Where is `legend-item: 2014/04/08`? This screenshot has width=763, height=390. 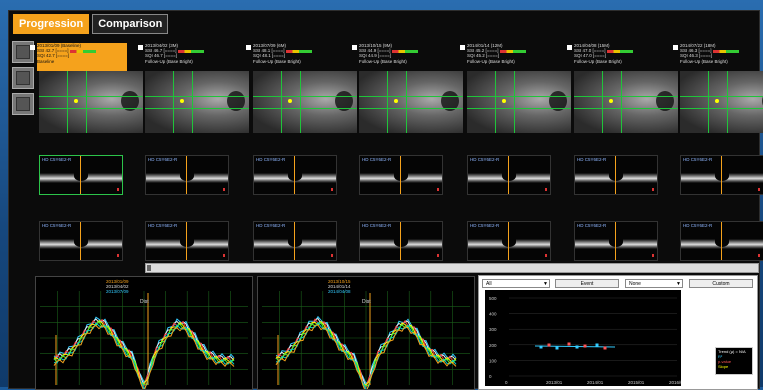
legend-item: 2014/04/08 is located at coordinates (339, 291).